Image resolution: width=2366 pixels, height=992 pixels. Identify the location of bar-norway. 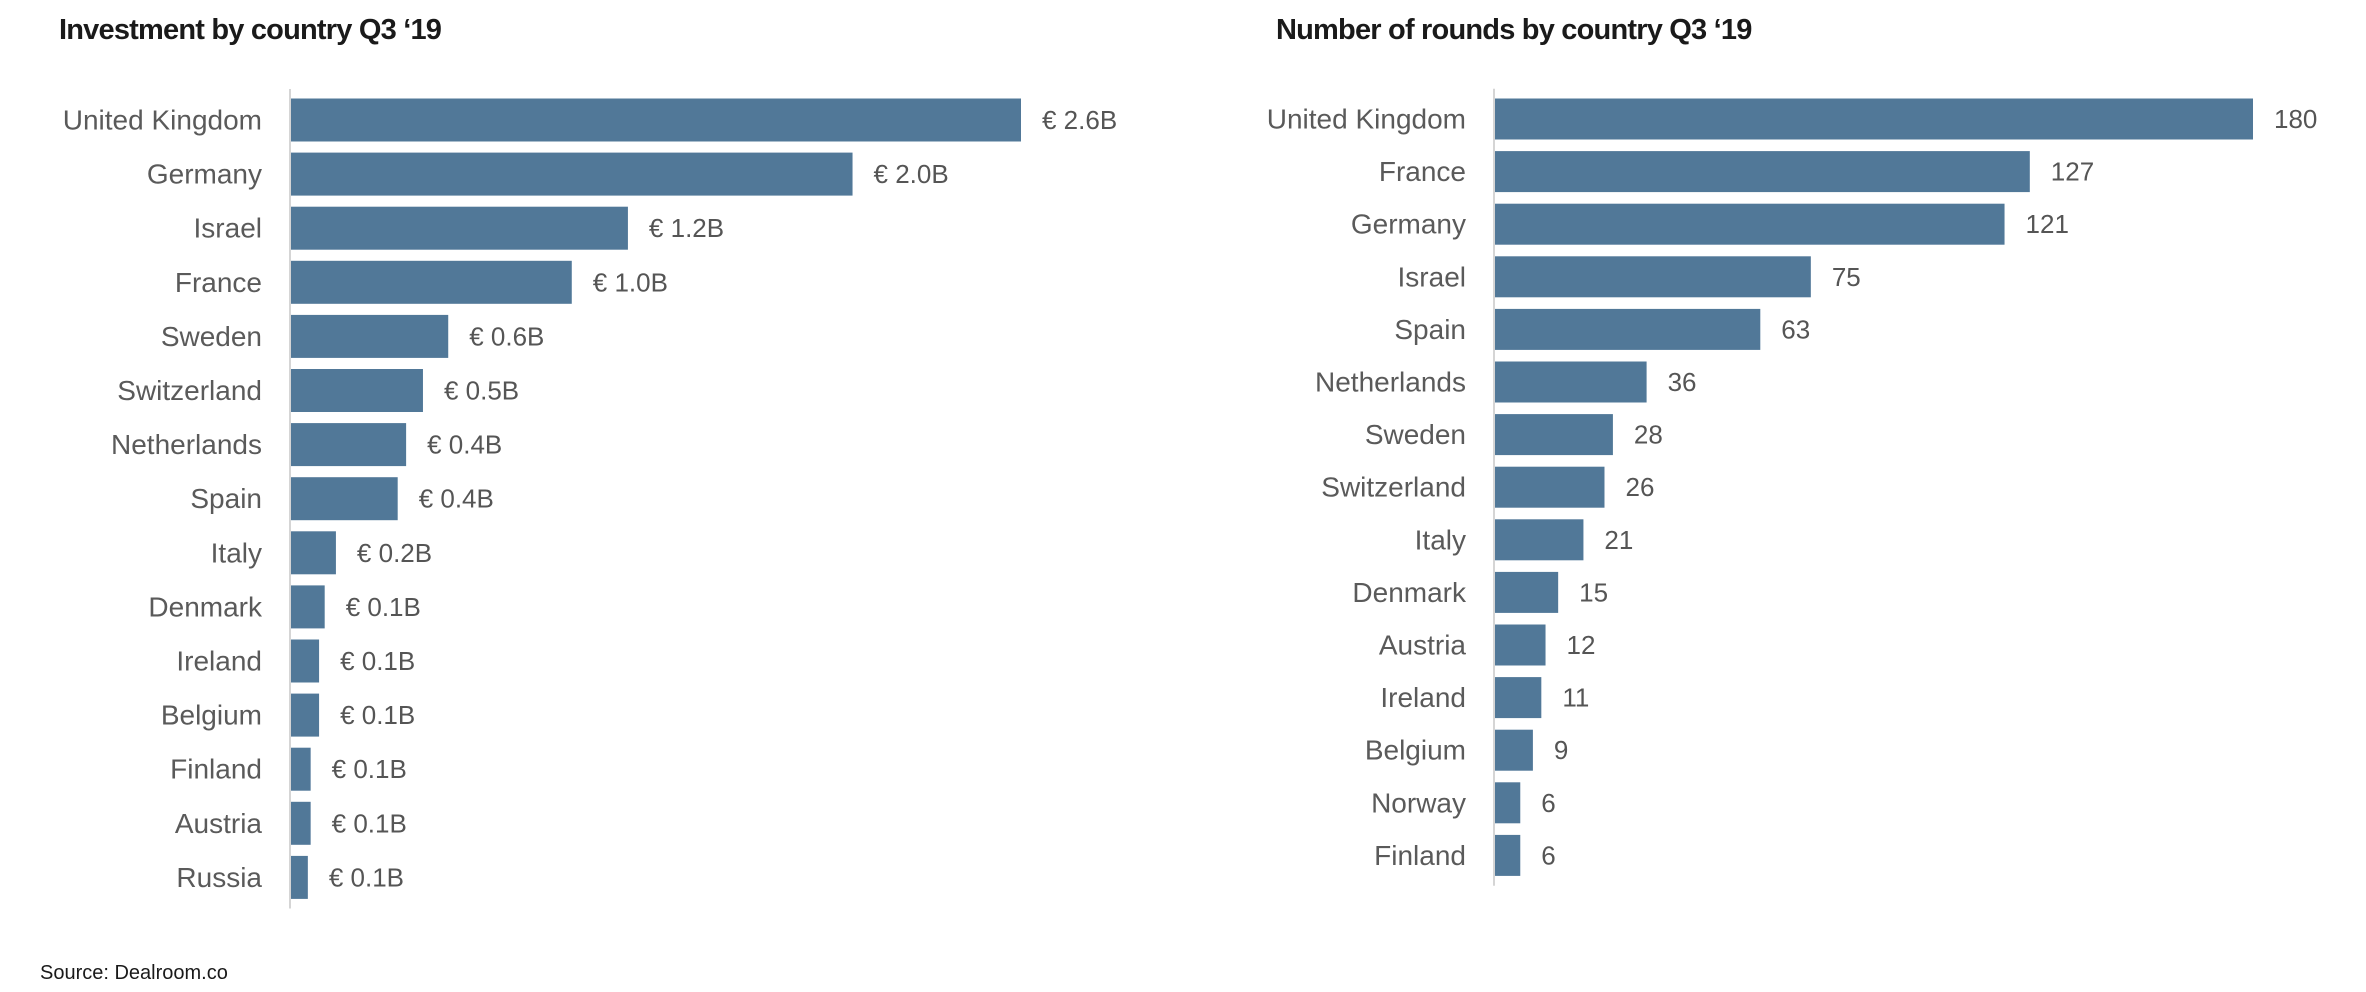
(1508, 803).